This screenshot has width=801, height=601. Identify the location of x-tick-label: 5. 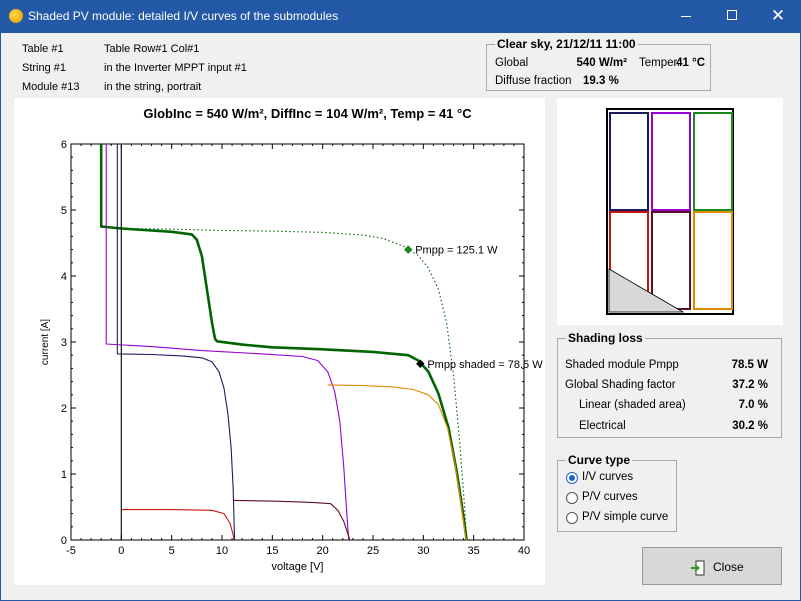
(172, 551).